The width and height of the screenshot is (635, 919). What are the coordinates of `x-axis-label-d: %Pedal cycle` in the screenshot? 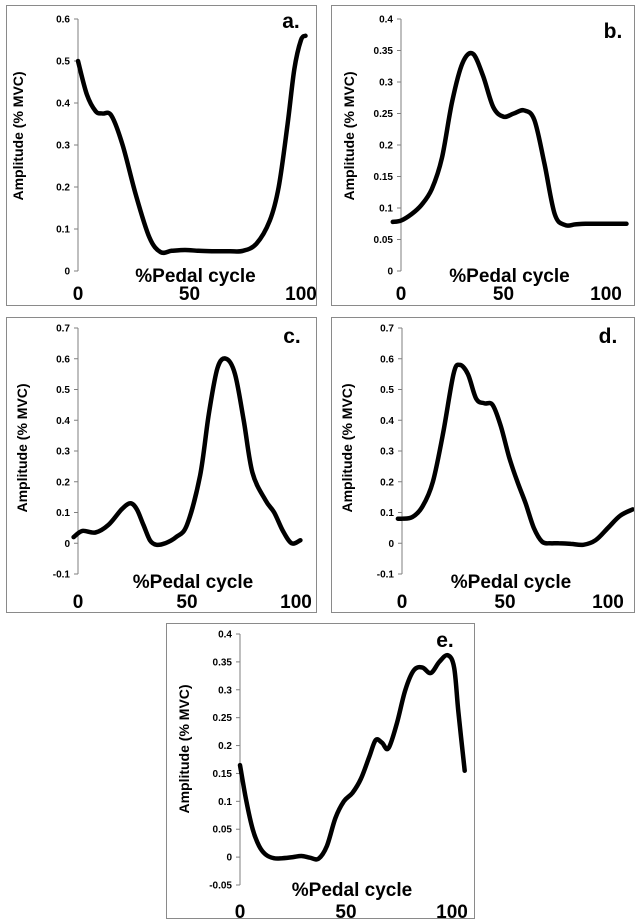 It's located at (511, 582).